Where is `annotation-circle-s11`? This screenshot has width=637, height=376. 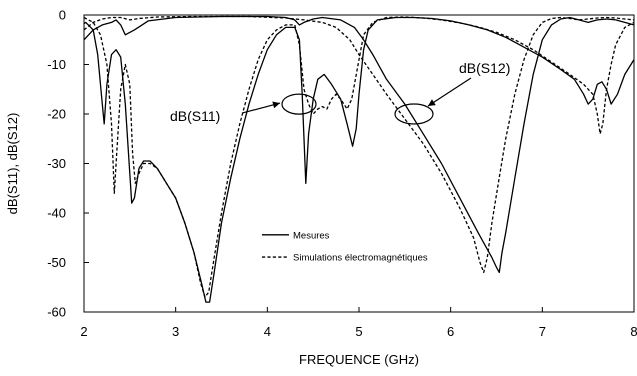
annotation-circle-s11 is located at coordinates (299, 104).